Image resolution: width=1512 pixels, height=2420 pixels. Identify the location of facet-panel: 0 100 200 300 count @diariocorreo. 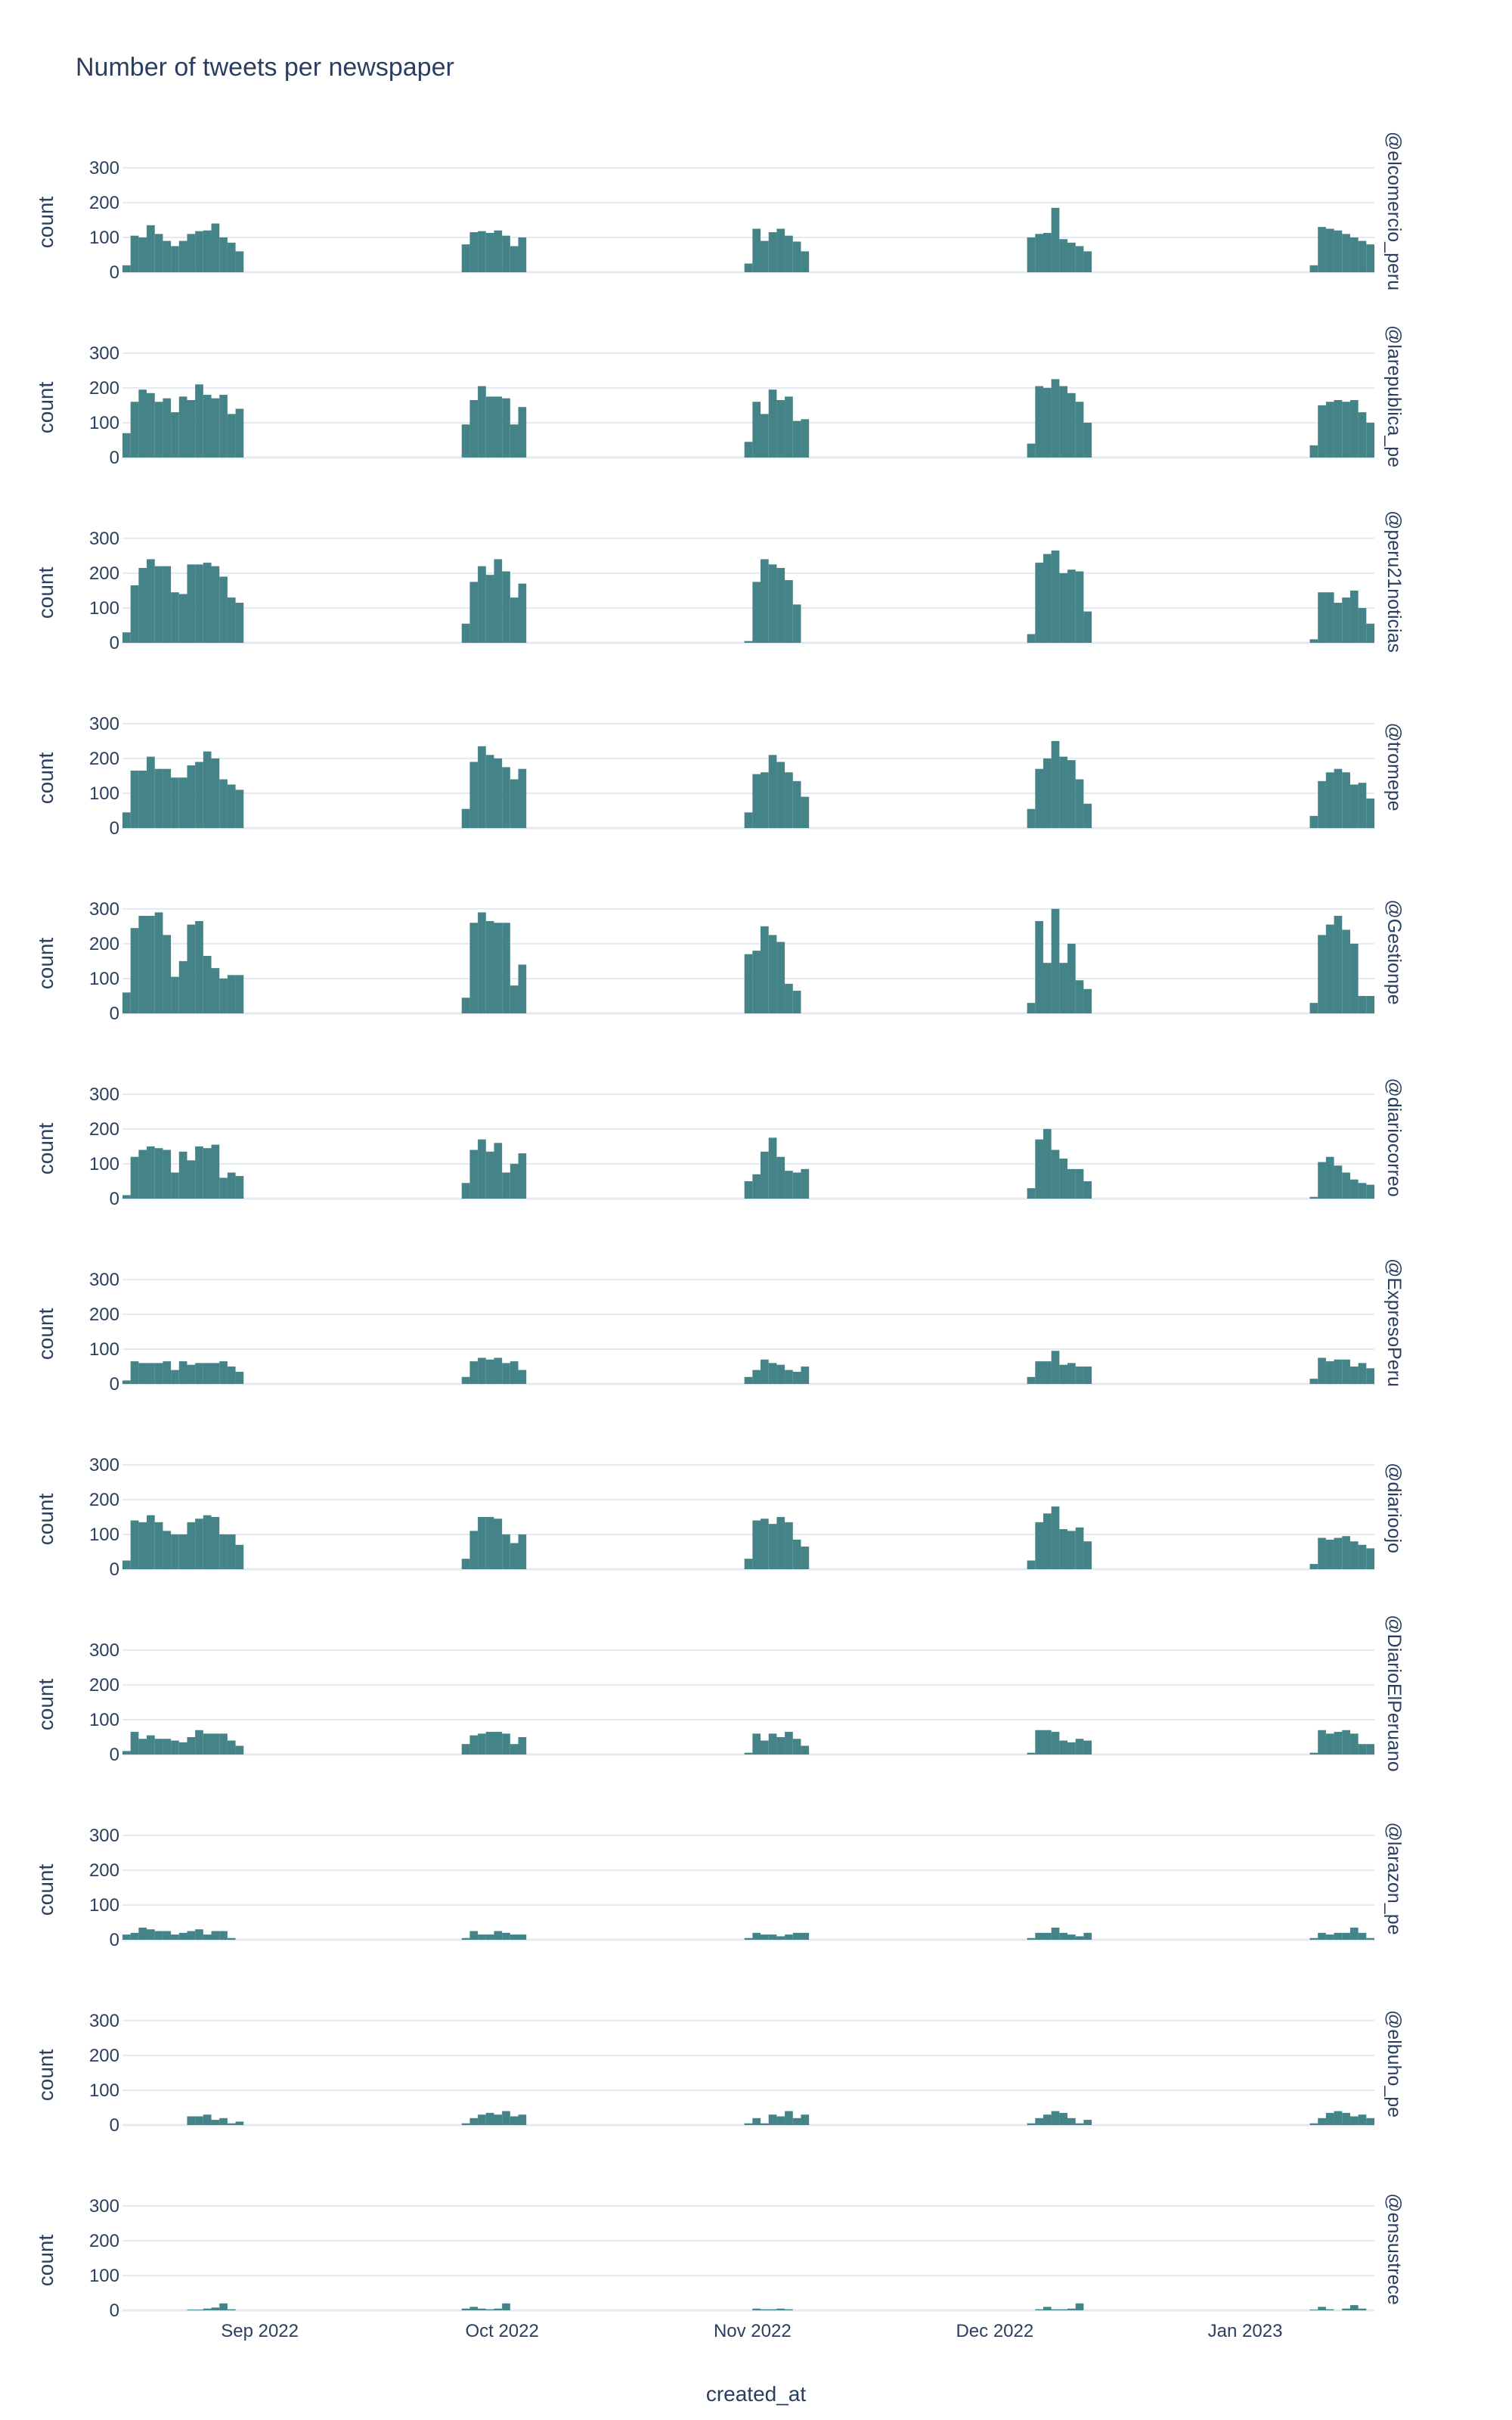
(719, 1143).